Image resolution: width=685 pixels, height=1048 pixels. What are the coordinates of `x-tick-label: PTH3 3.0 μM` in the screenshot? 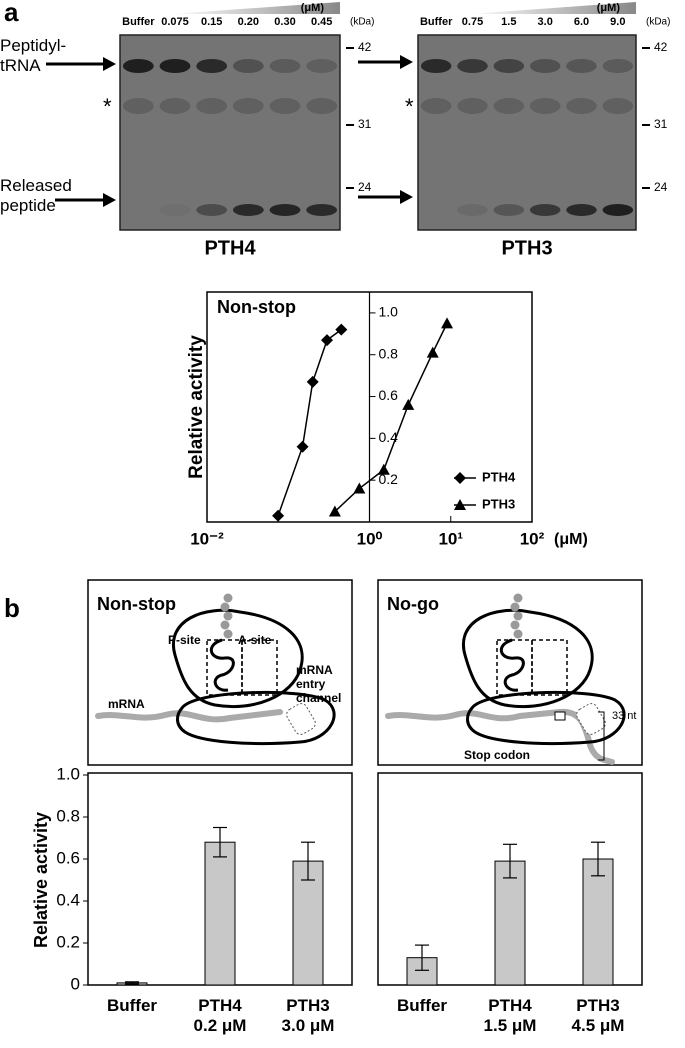 It's located at (308, 1015).